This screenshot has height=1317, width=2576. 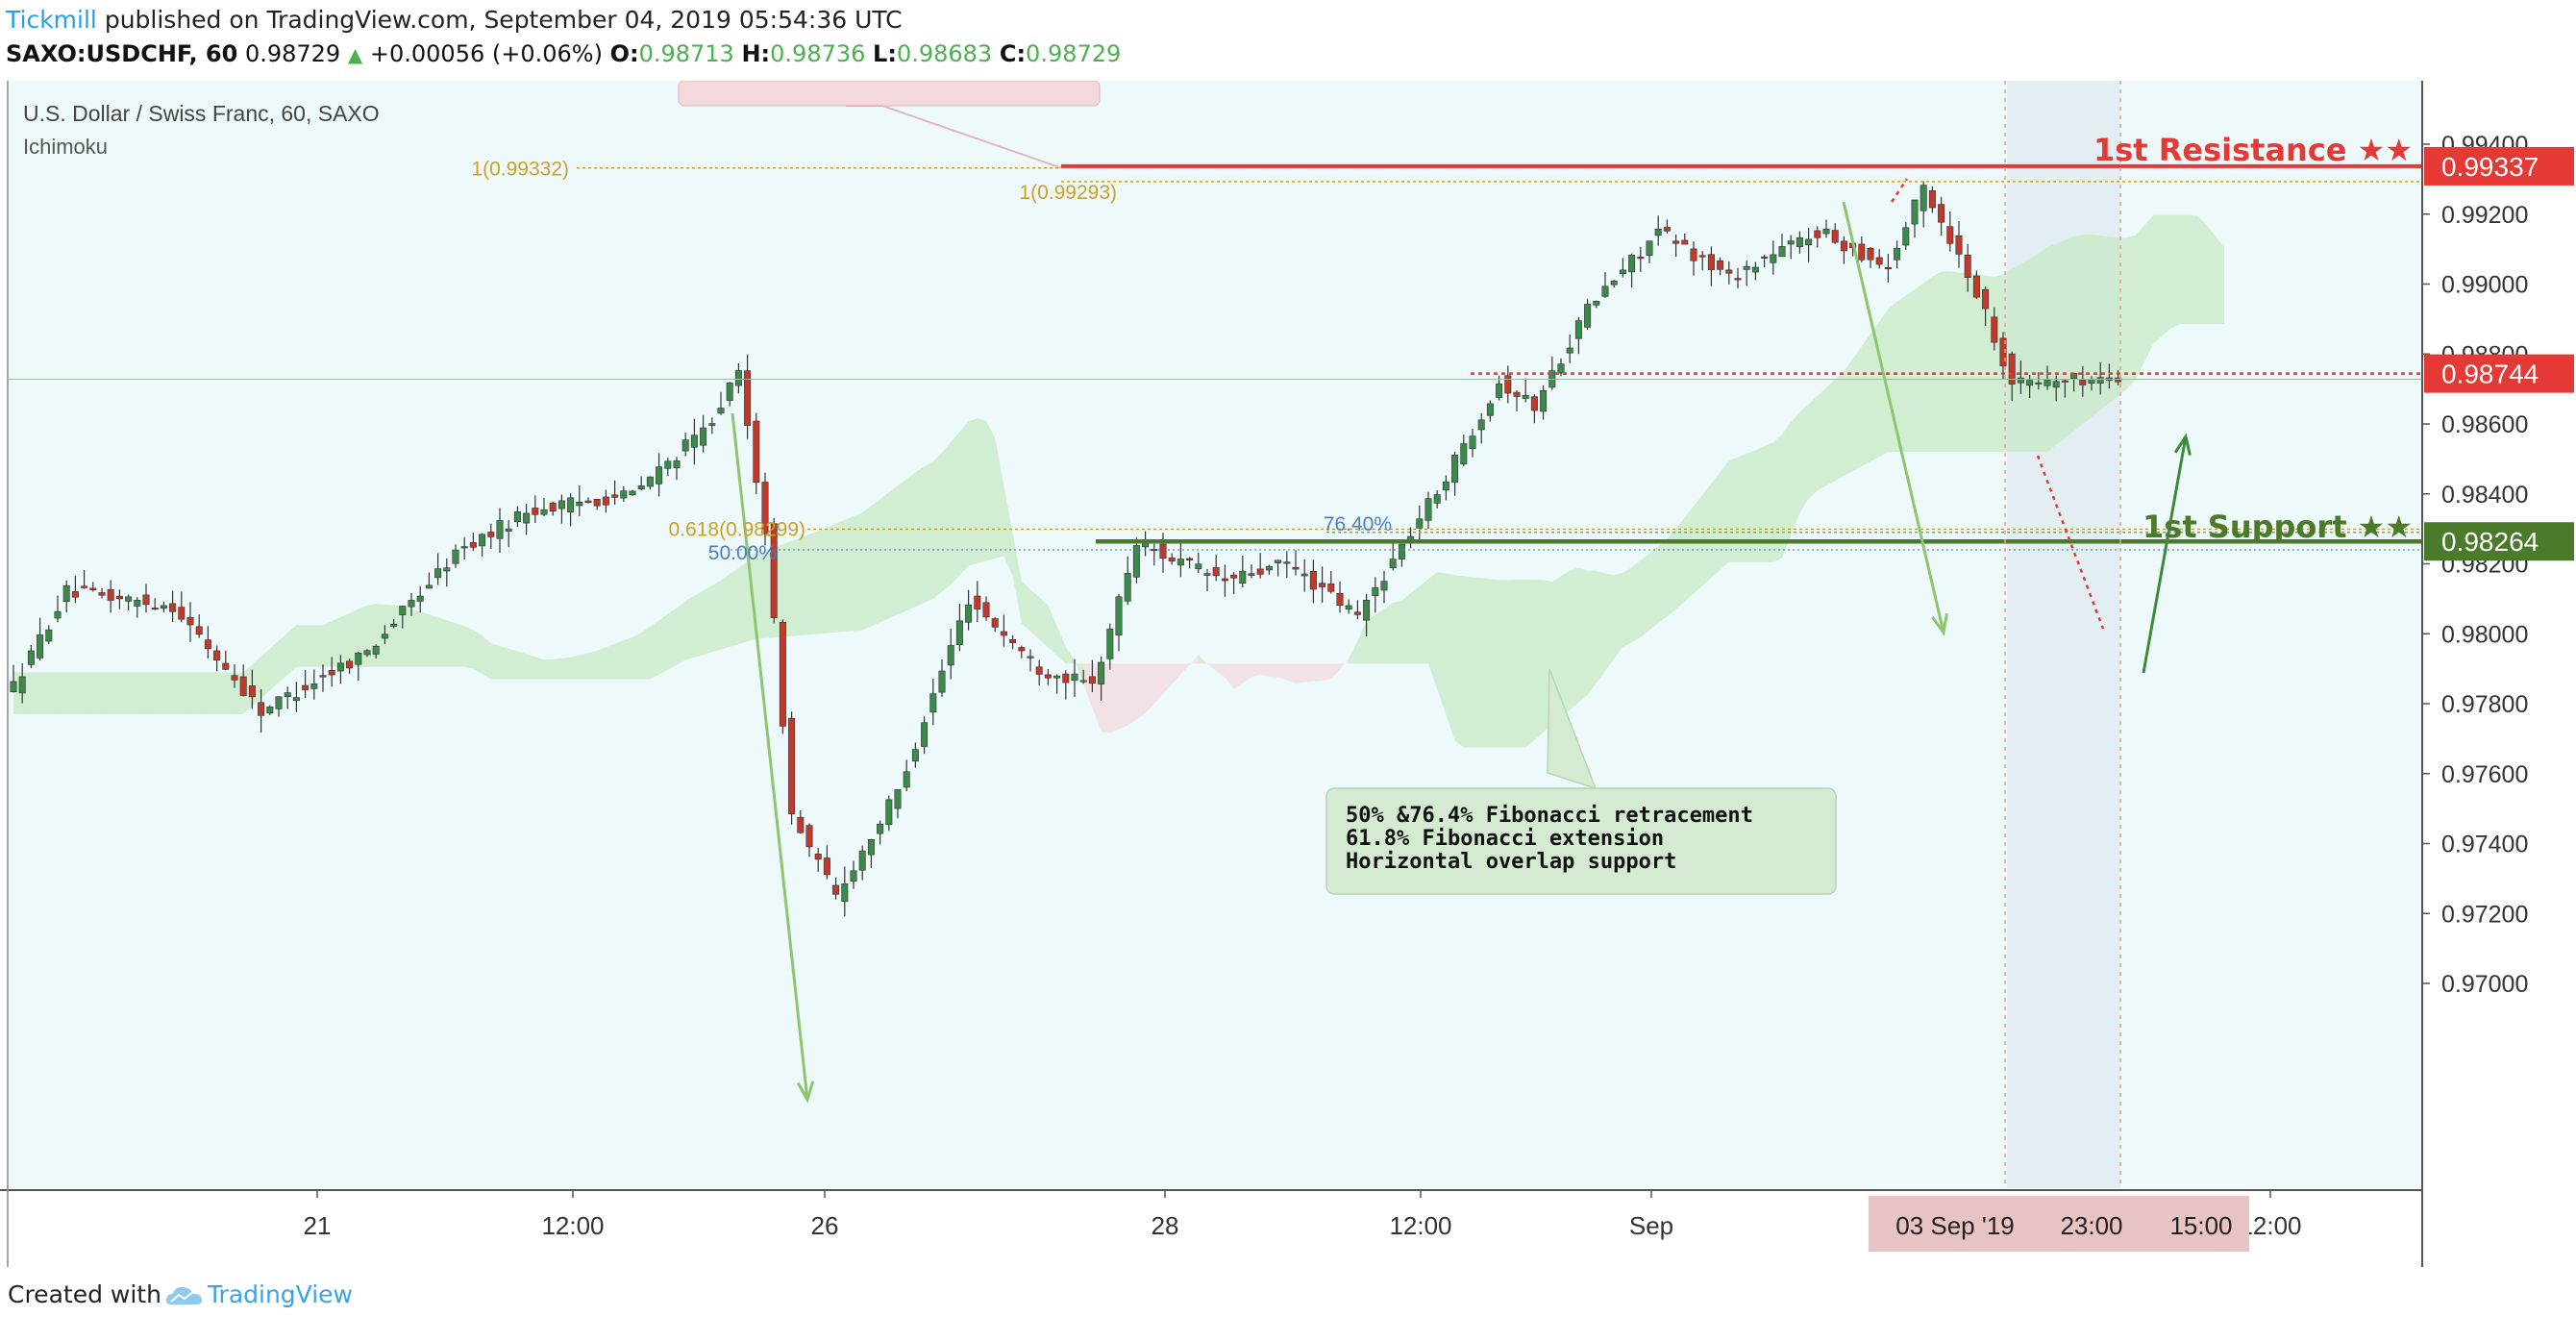 What do you see at coordinates (122, 53) in the screenshot?
I see `symbol-label: SAXO:USDCHF, 60` at bounding box center [122, 53].